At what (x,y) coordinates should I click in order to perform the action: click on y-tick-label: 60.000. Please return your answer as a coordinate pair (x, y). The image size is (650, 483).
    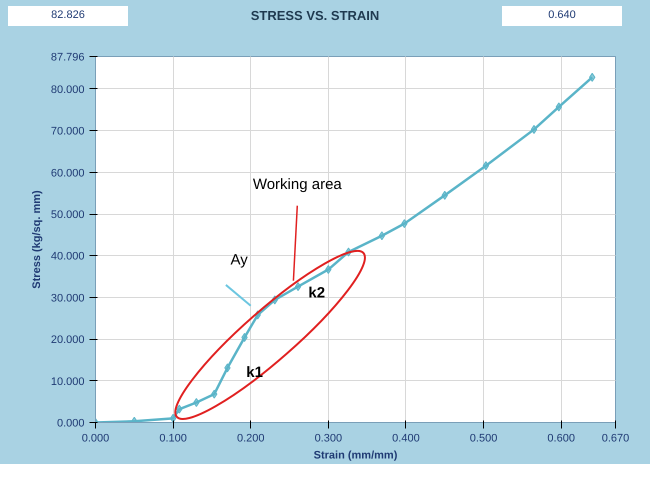
    Looking at the image, I should click on (67, 173).